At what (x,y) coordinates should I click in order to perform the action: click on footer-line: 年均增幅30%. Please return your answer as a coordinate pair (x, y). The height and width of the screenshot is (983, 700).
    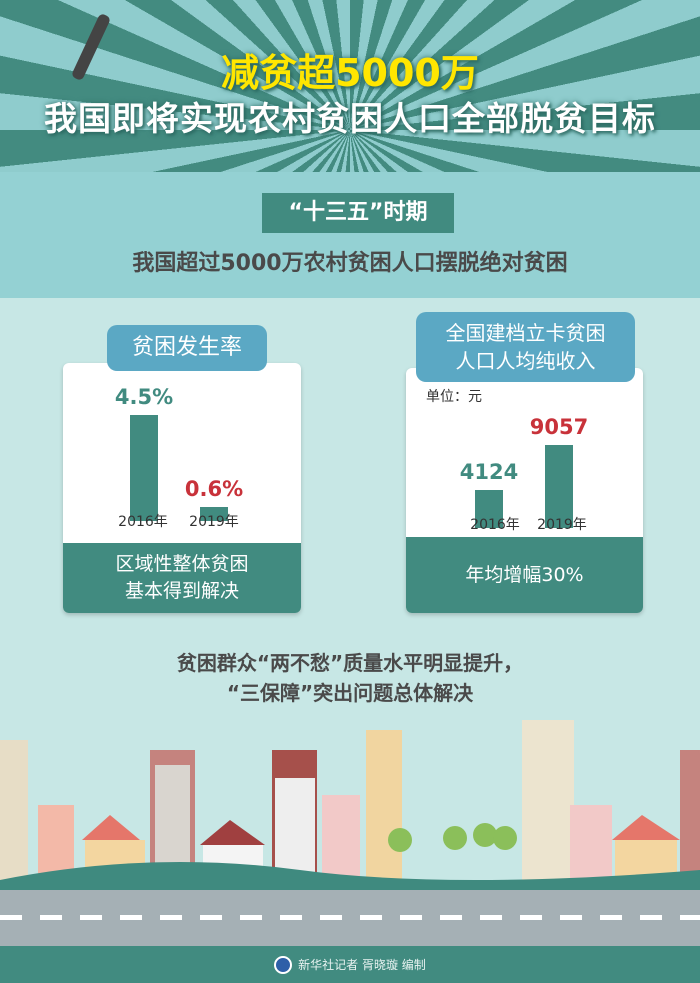
    Looking at the image, I should click on (524, 574).